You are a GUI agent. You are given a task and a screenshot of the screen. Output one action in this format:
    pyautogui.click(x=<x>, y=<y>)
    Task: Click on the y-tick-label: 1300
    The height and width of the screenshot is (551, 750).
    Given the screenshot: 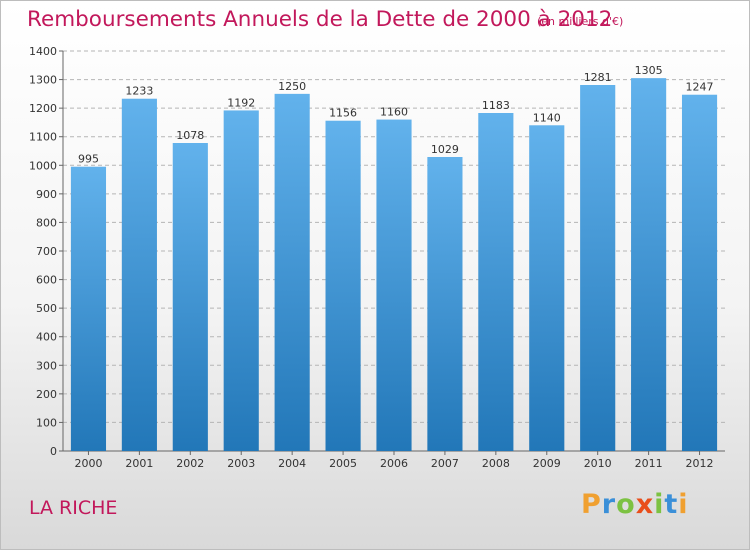 What is the action you would take?
    pyautogui.click(x=43, y=80)
    